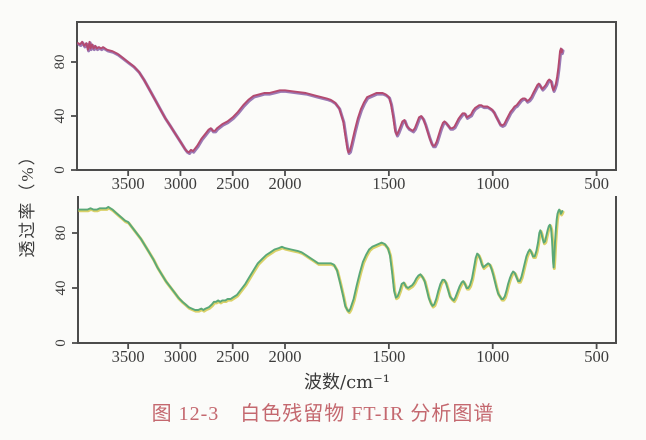 The height and width of the screenshot is (440, 646). What do you see at coordinates (347, 382) in the screenshot?
I see `x-axis-label: 波数/cm⁻¹` at bounding box center [347, 382].